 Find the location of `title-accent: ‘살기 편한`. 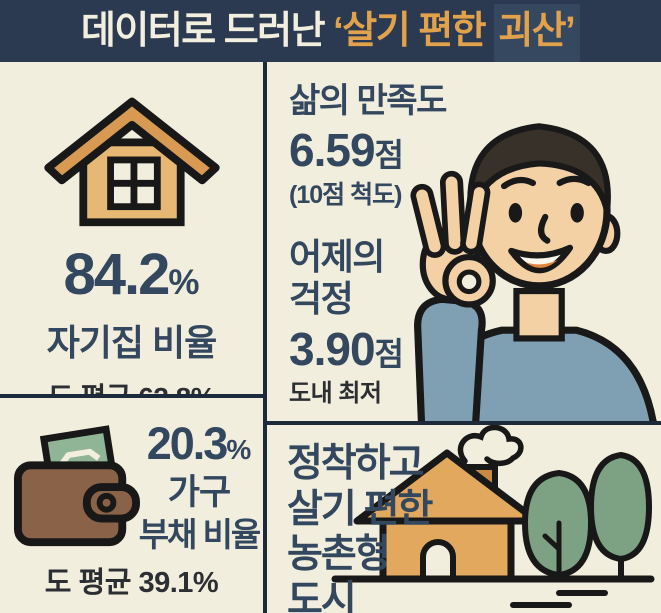

title-accent: ‘살기 편한 is located at coordinates (414, 31).